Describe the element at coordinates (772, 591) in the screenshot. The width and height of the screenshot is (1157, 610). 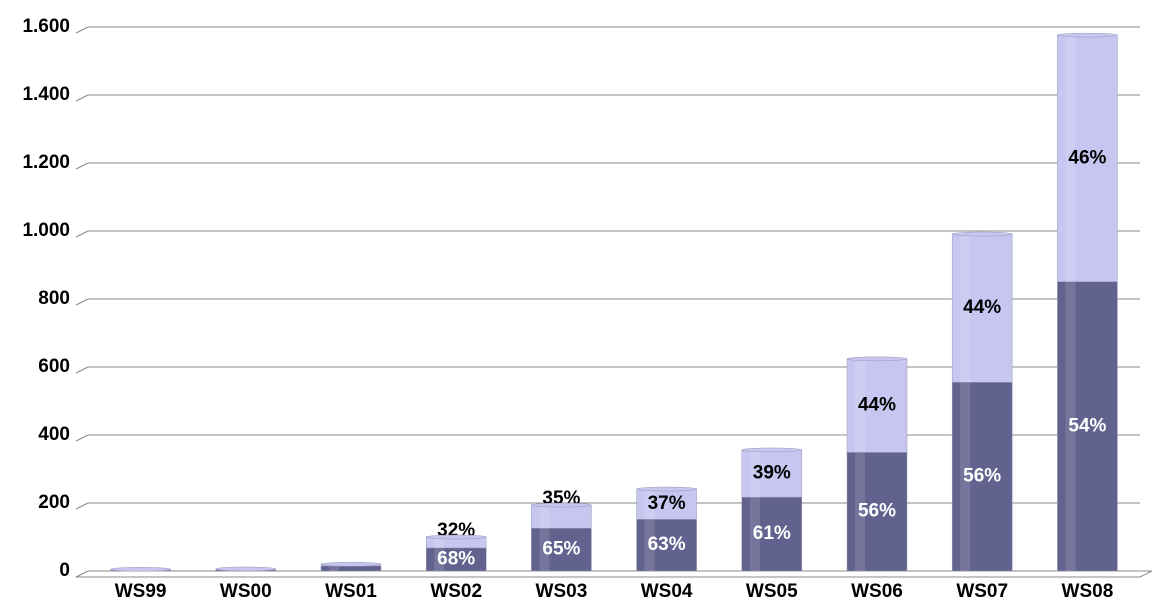
I see `x-tick-label: WS05` at that location.